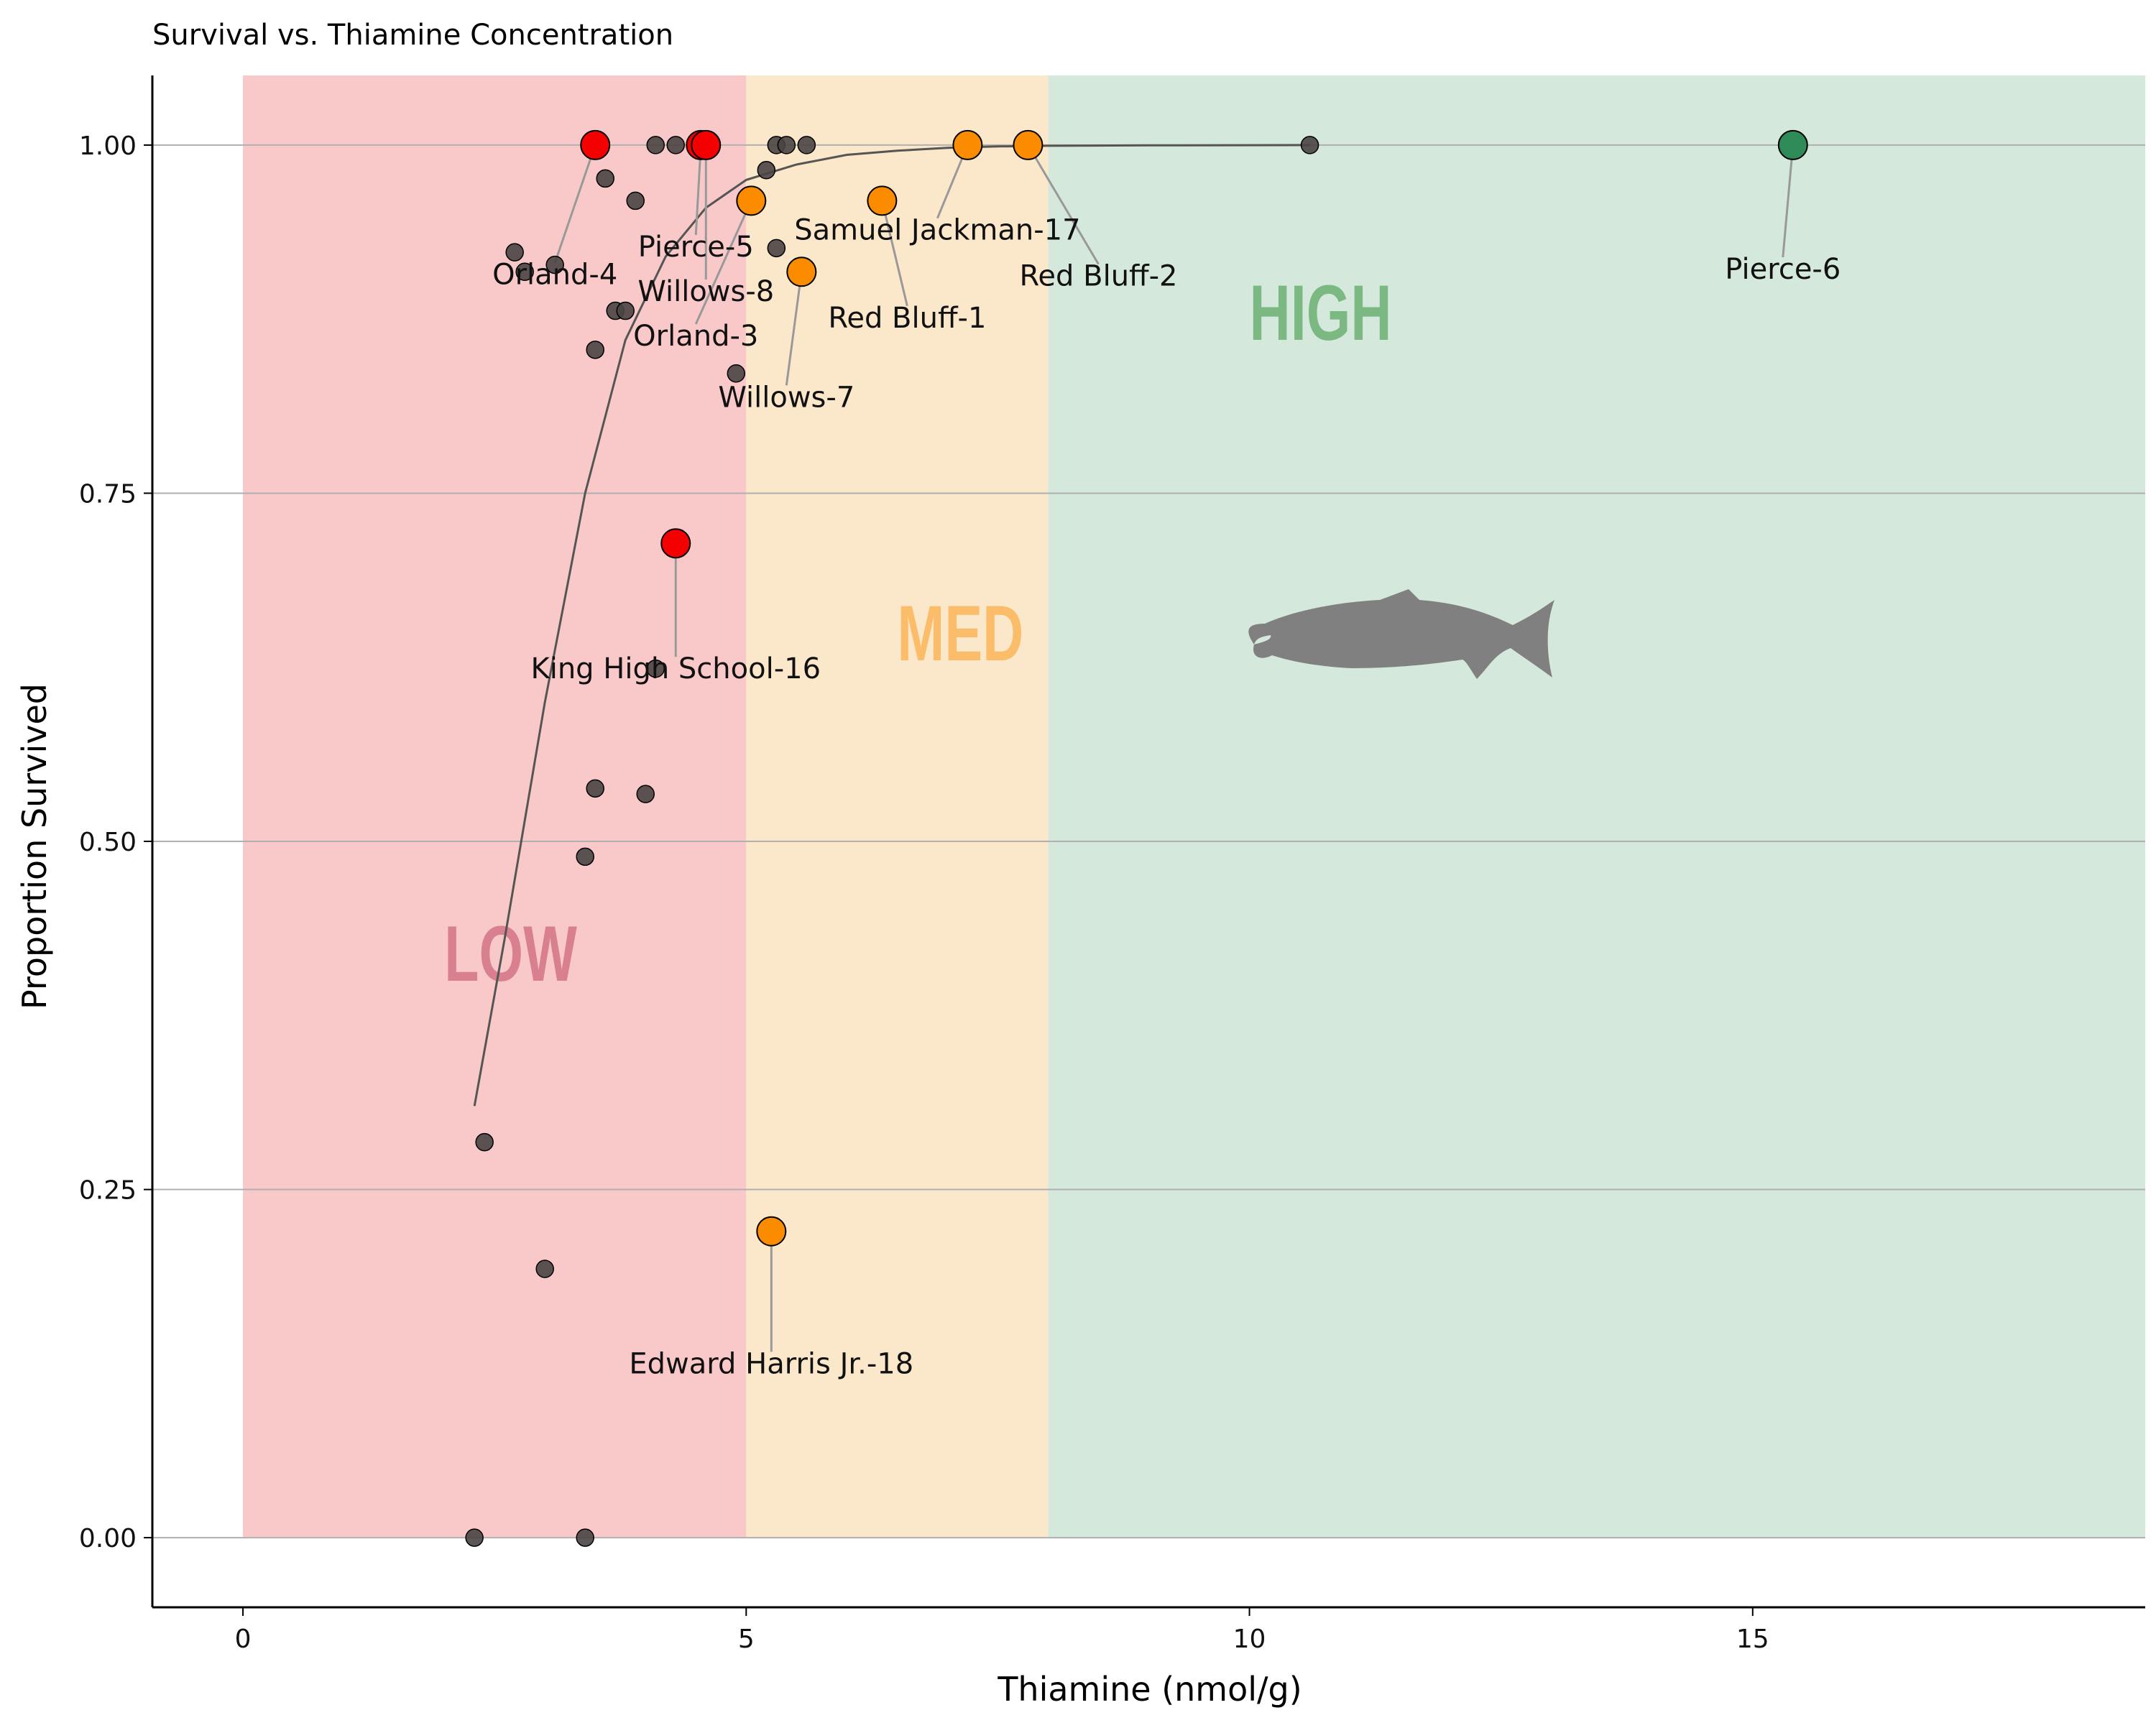  What do you see at coordinates (675, 668) in the screenshot?
I see `point-label: King High School-16` at bounding box center [675, 668].